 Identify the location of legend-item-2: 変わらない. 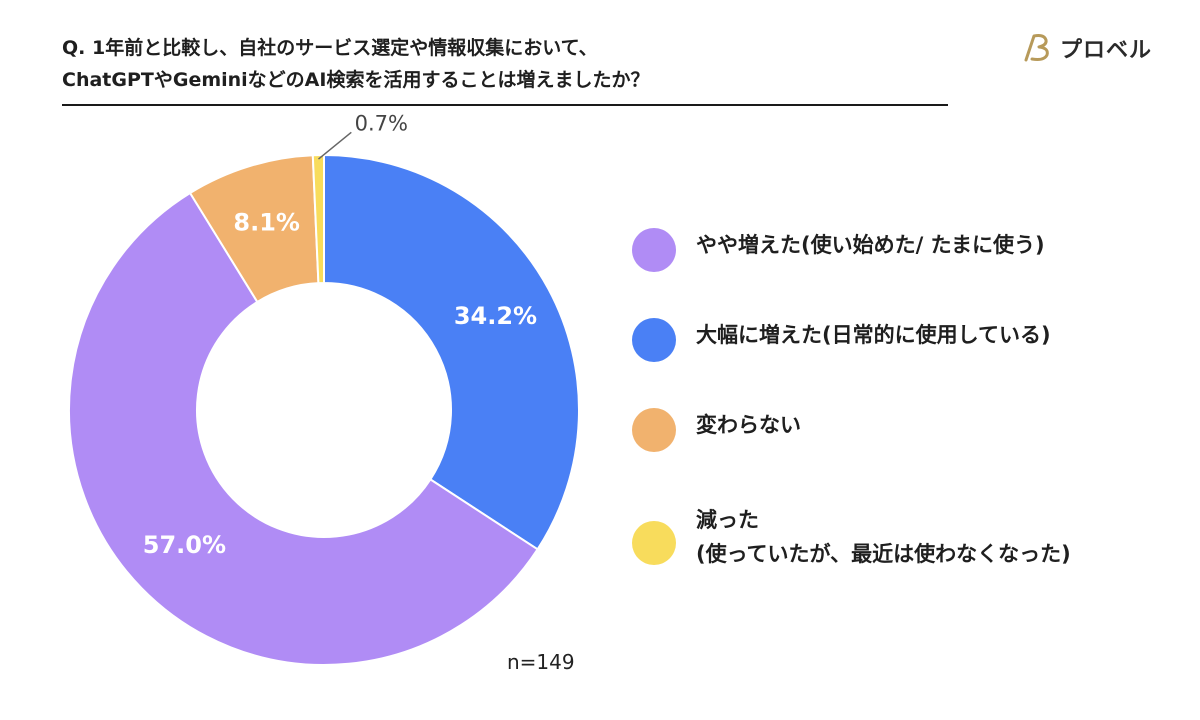
(716, 430).